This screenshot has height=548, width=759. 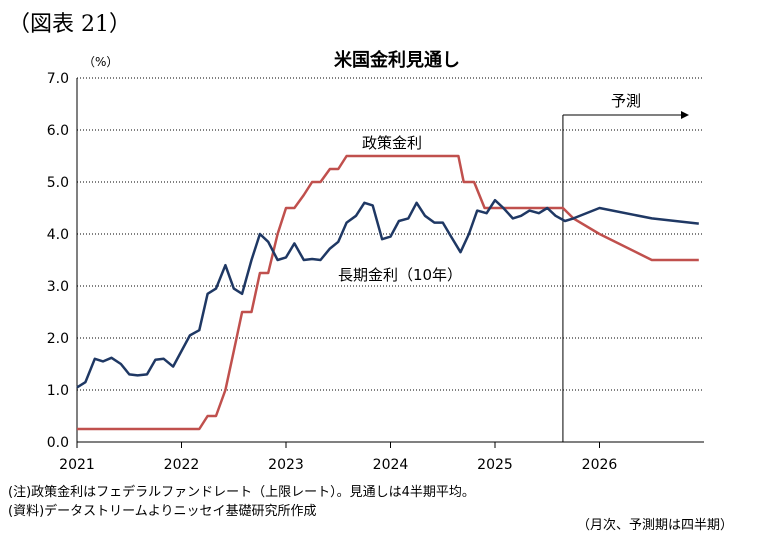 I want to click on x-tick-label-2: 2023, so click(x=286, y=465).